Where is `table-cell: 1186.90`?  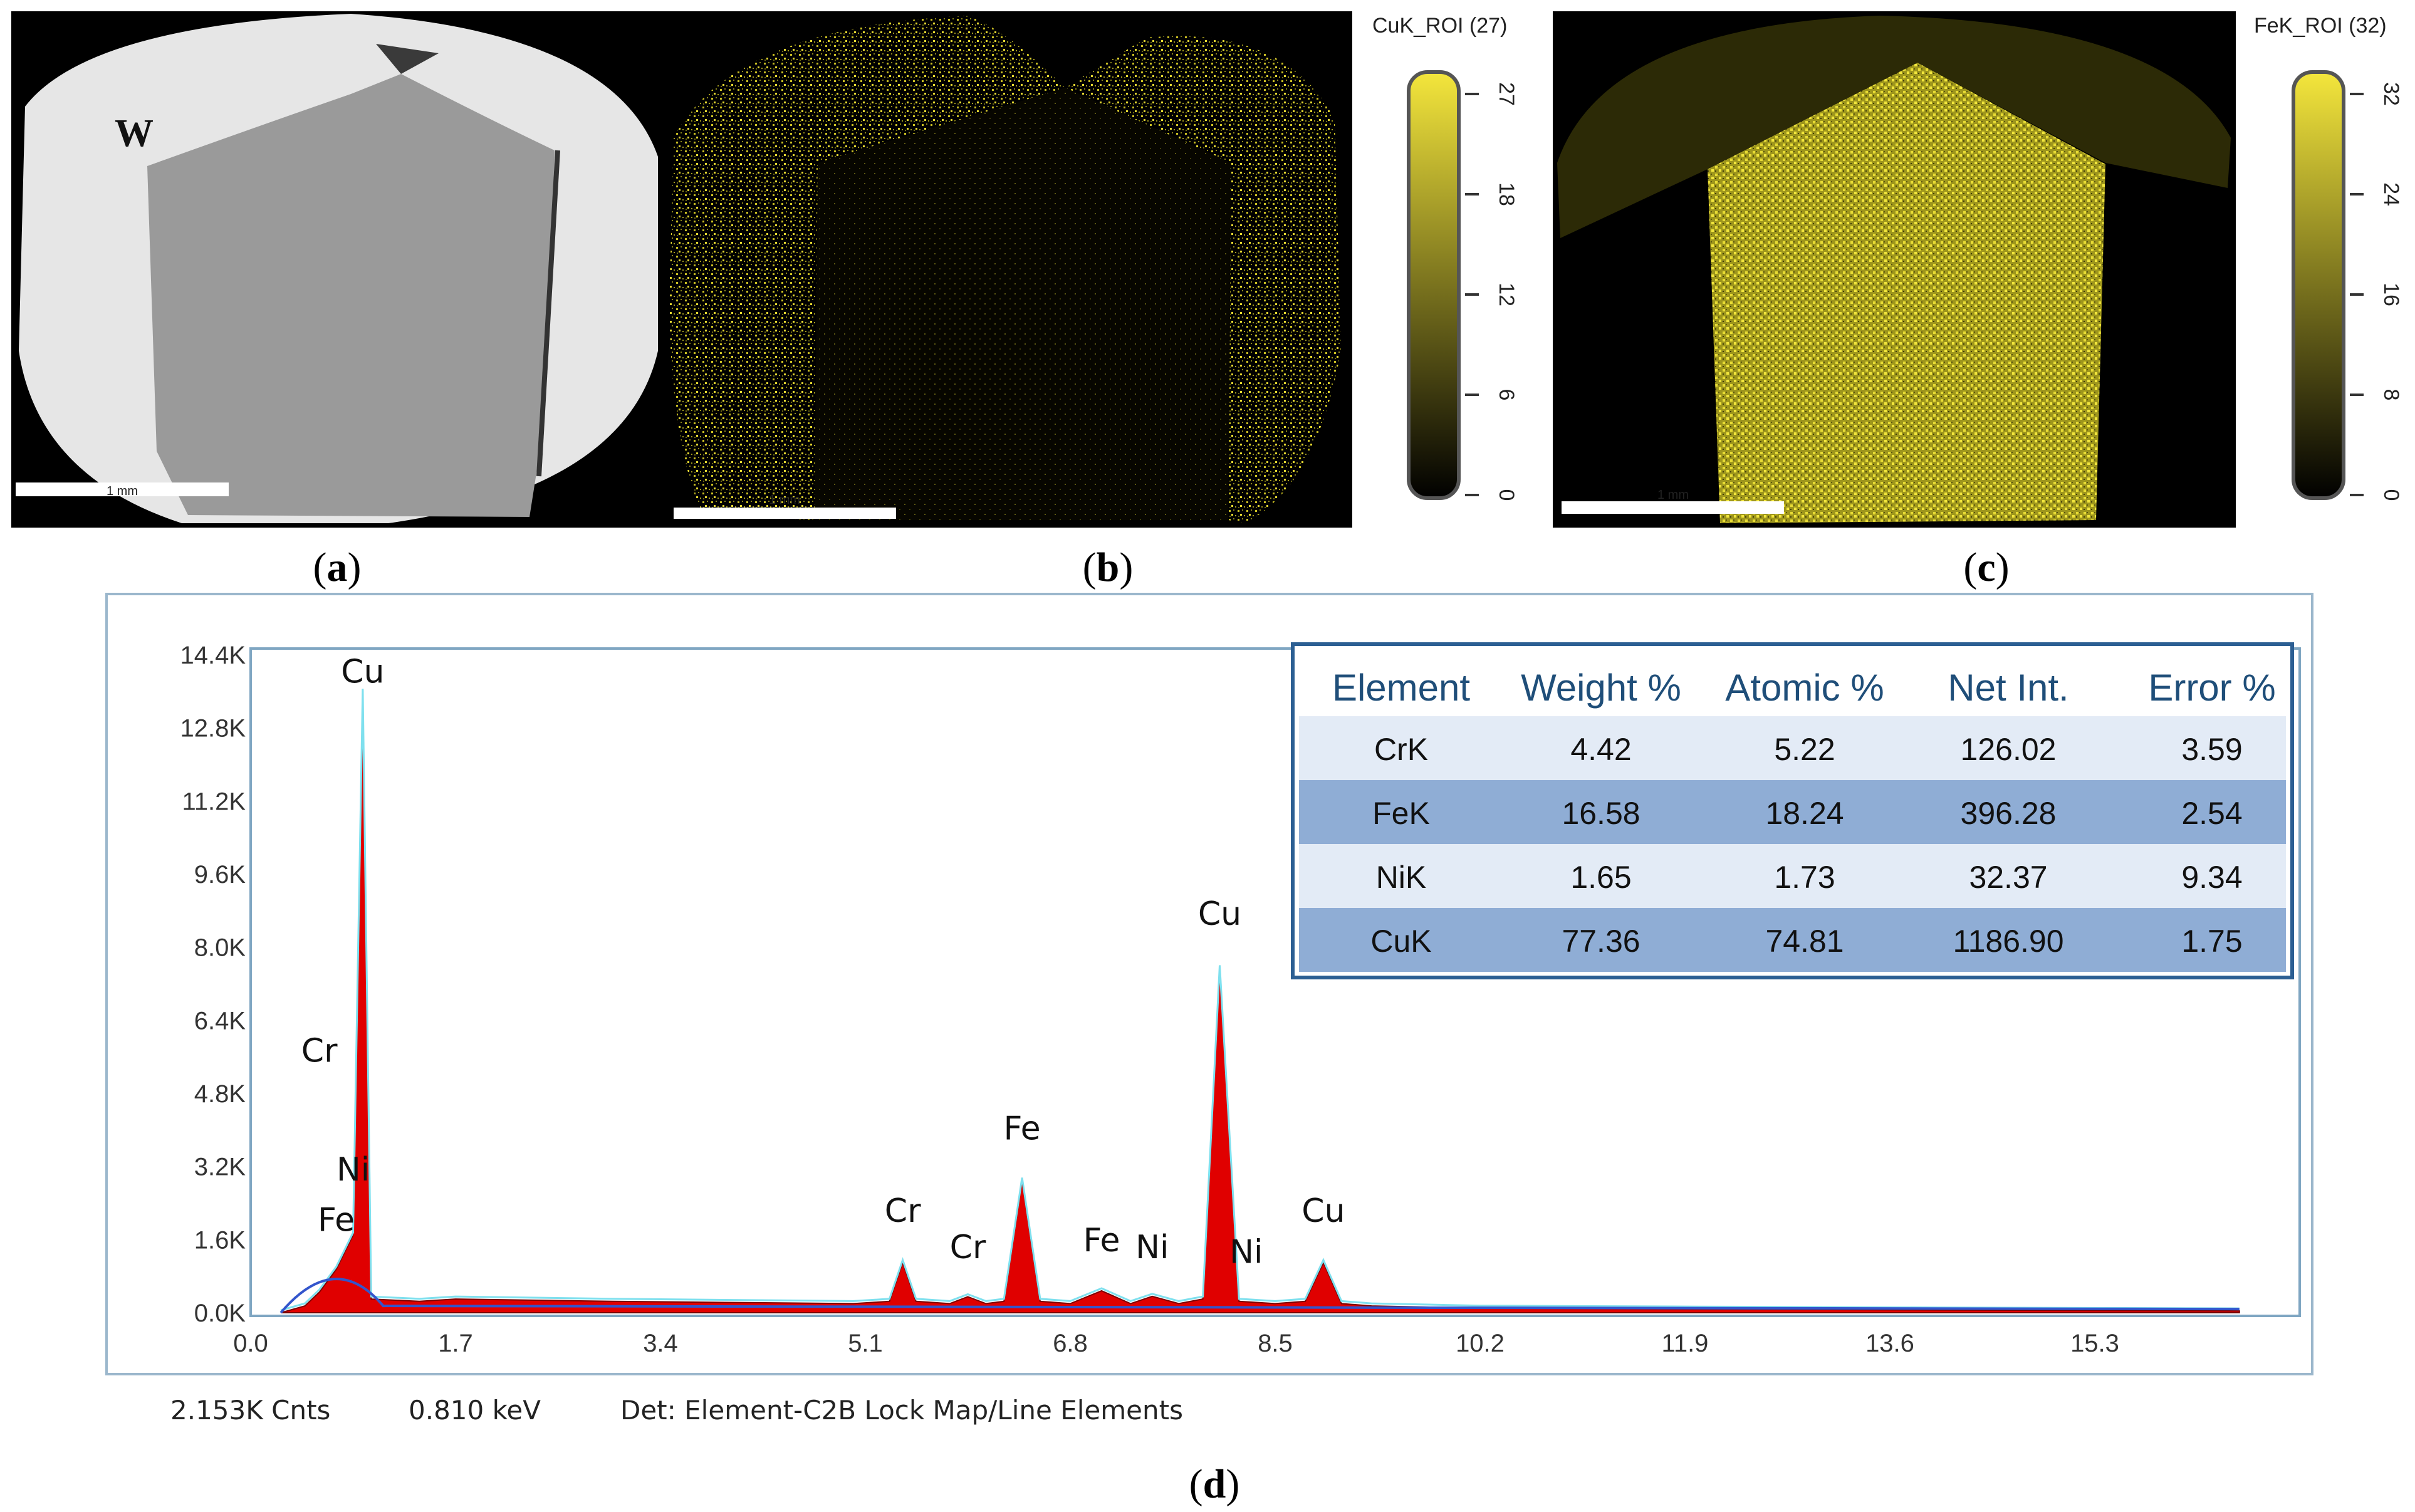
table-cell: 1186.90 is located at coordinates (2008, 942).